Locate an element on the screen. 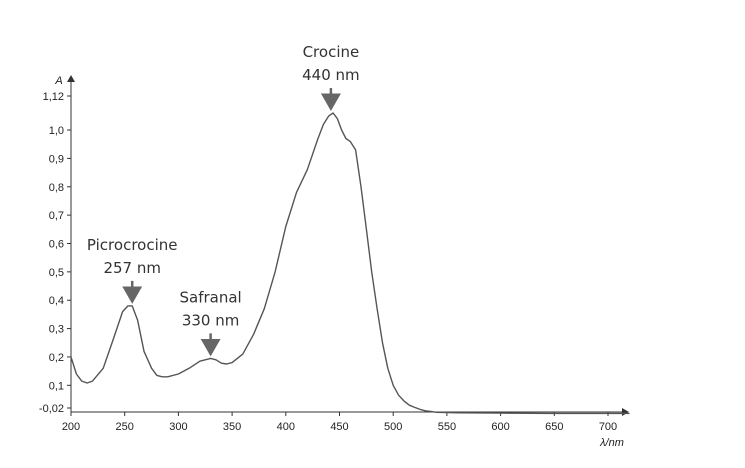 The width and height of the screenshot is (745, 468). x-tick-label: 250 is located at coordinates (125, 427).